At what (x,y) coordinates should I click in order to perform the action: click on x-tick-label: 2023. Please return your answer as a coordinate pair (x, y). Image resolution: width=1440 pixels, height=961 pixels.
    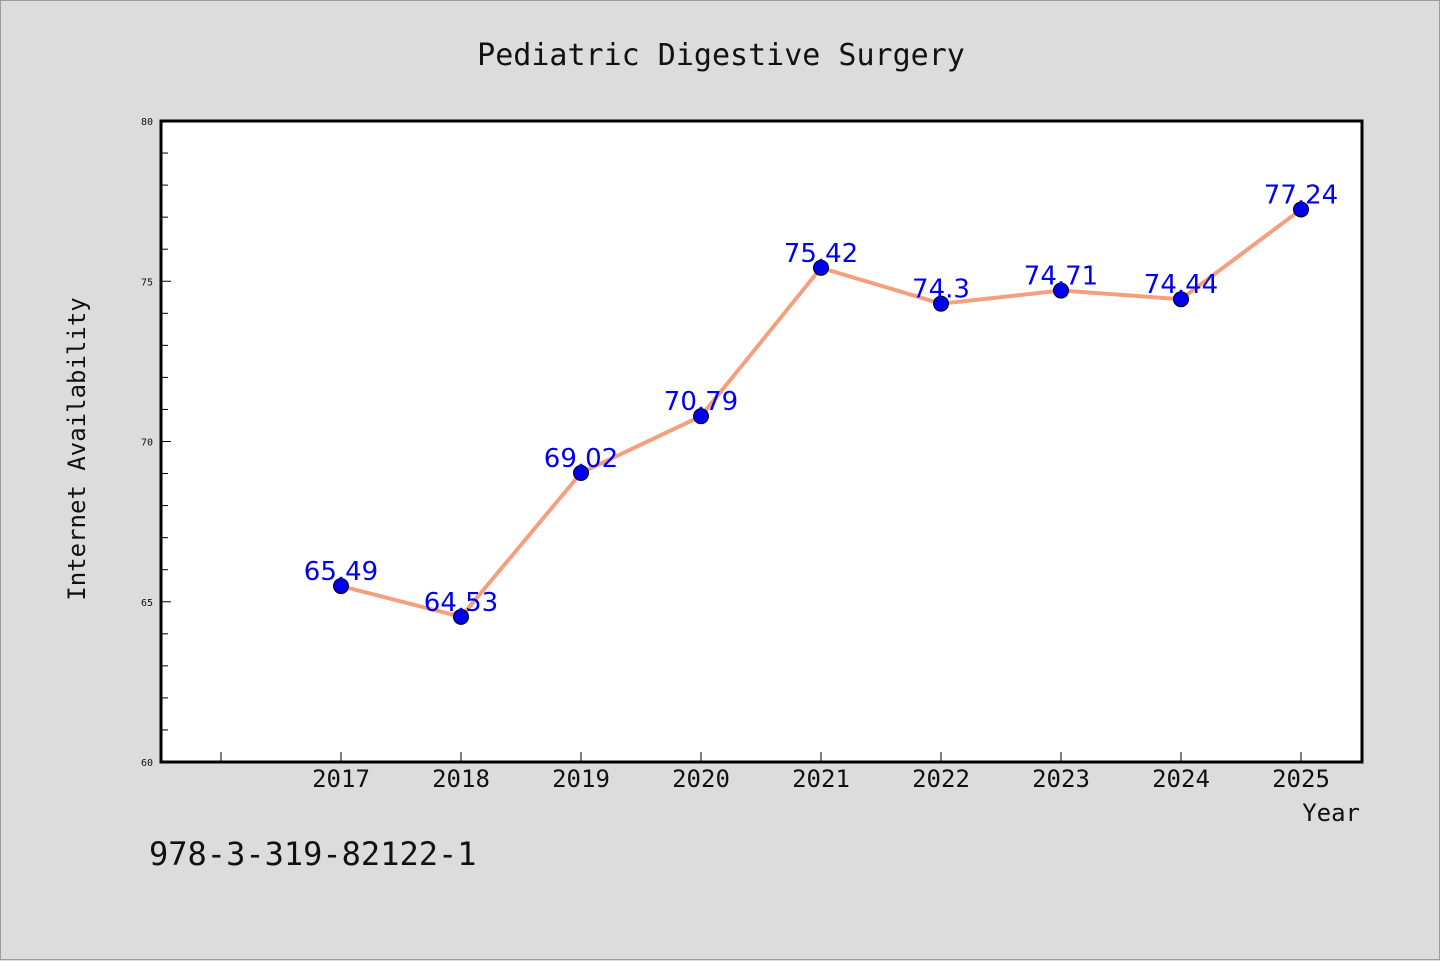
    Looking at the image, I should click on (1061, 779).